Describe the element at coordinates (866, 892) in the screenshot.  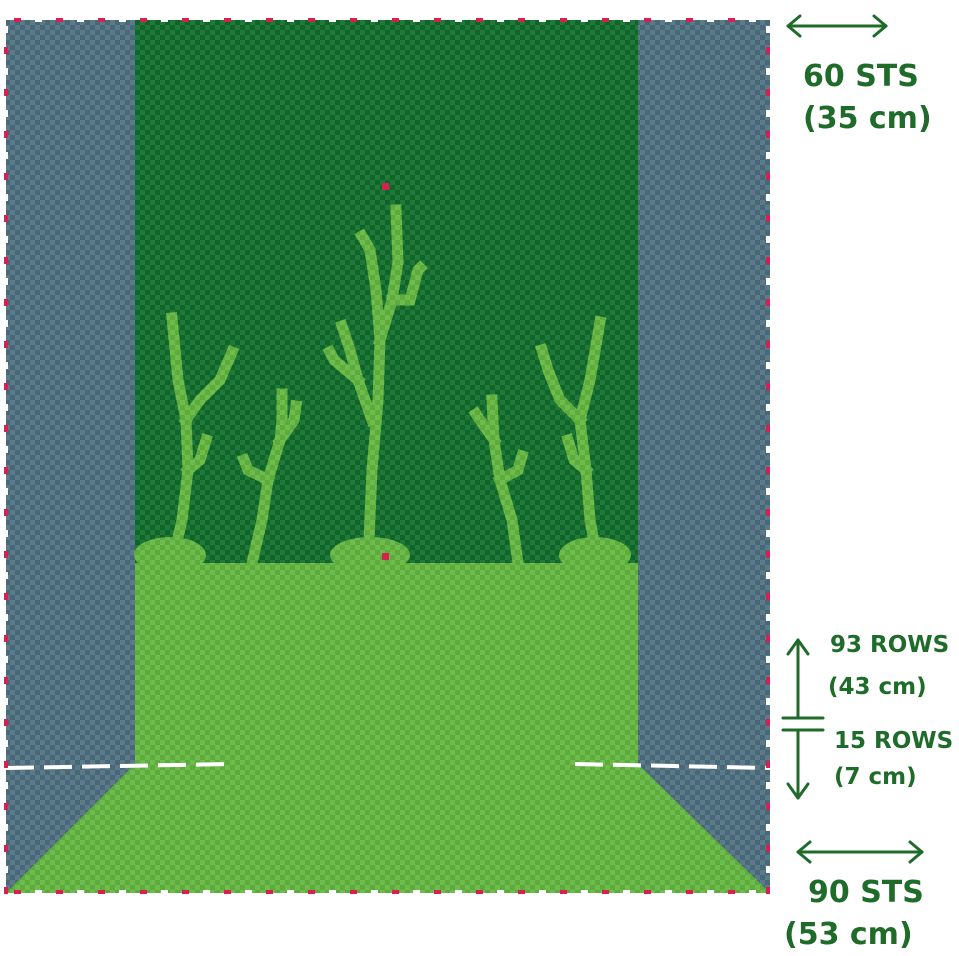
I see `bottom-width-stitches: 90 STS` at that location.